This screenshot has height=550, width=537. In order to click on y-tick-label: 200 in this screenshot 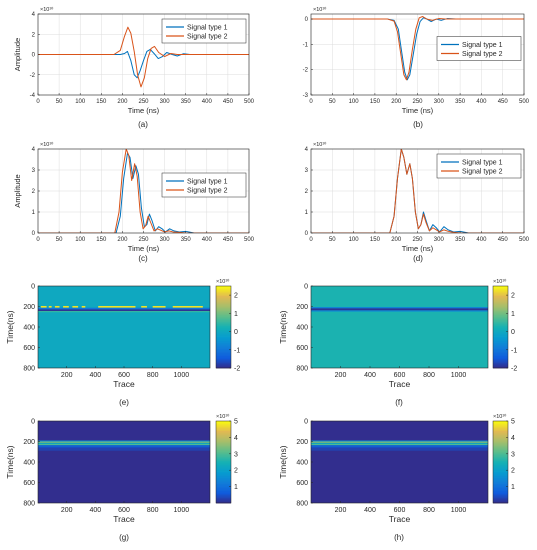, I will do `click(29, 442)`.